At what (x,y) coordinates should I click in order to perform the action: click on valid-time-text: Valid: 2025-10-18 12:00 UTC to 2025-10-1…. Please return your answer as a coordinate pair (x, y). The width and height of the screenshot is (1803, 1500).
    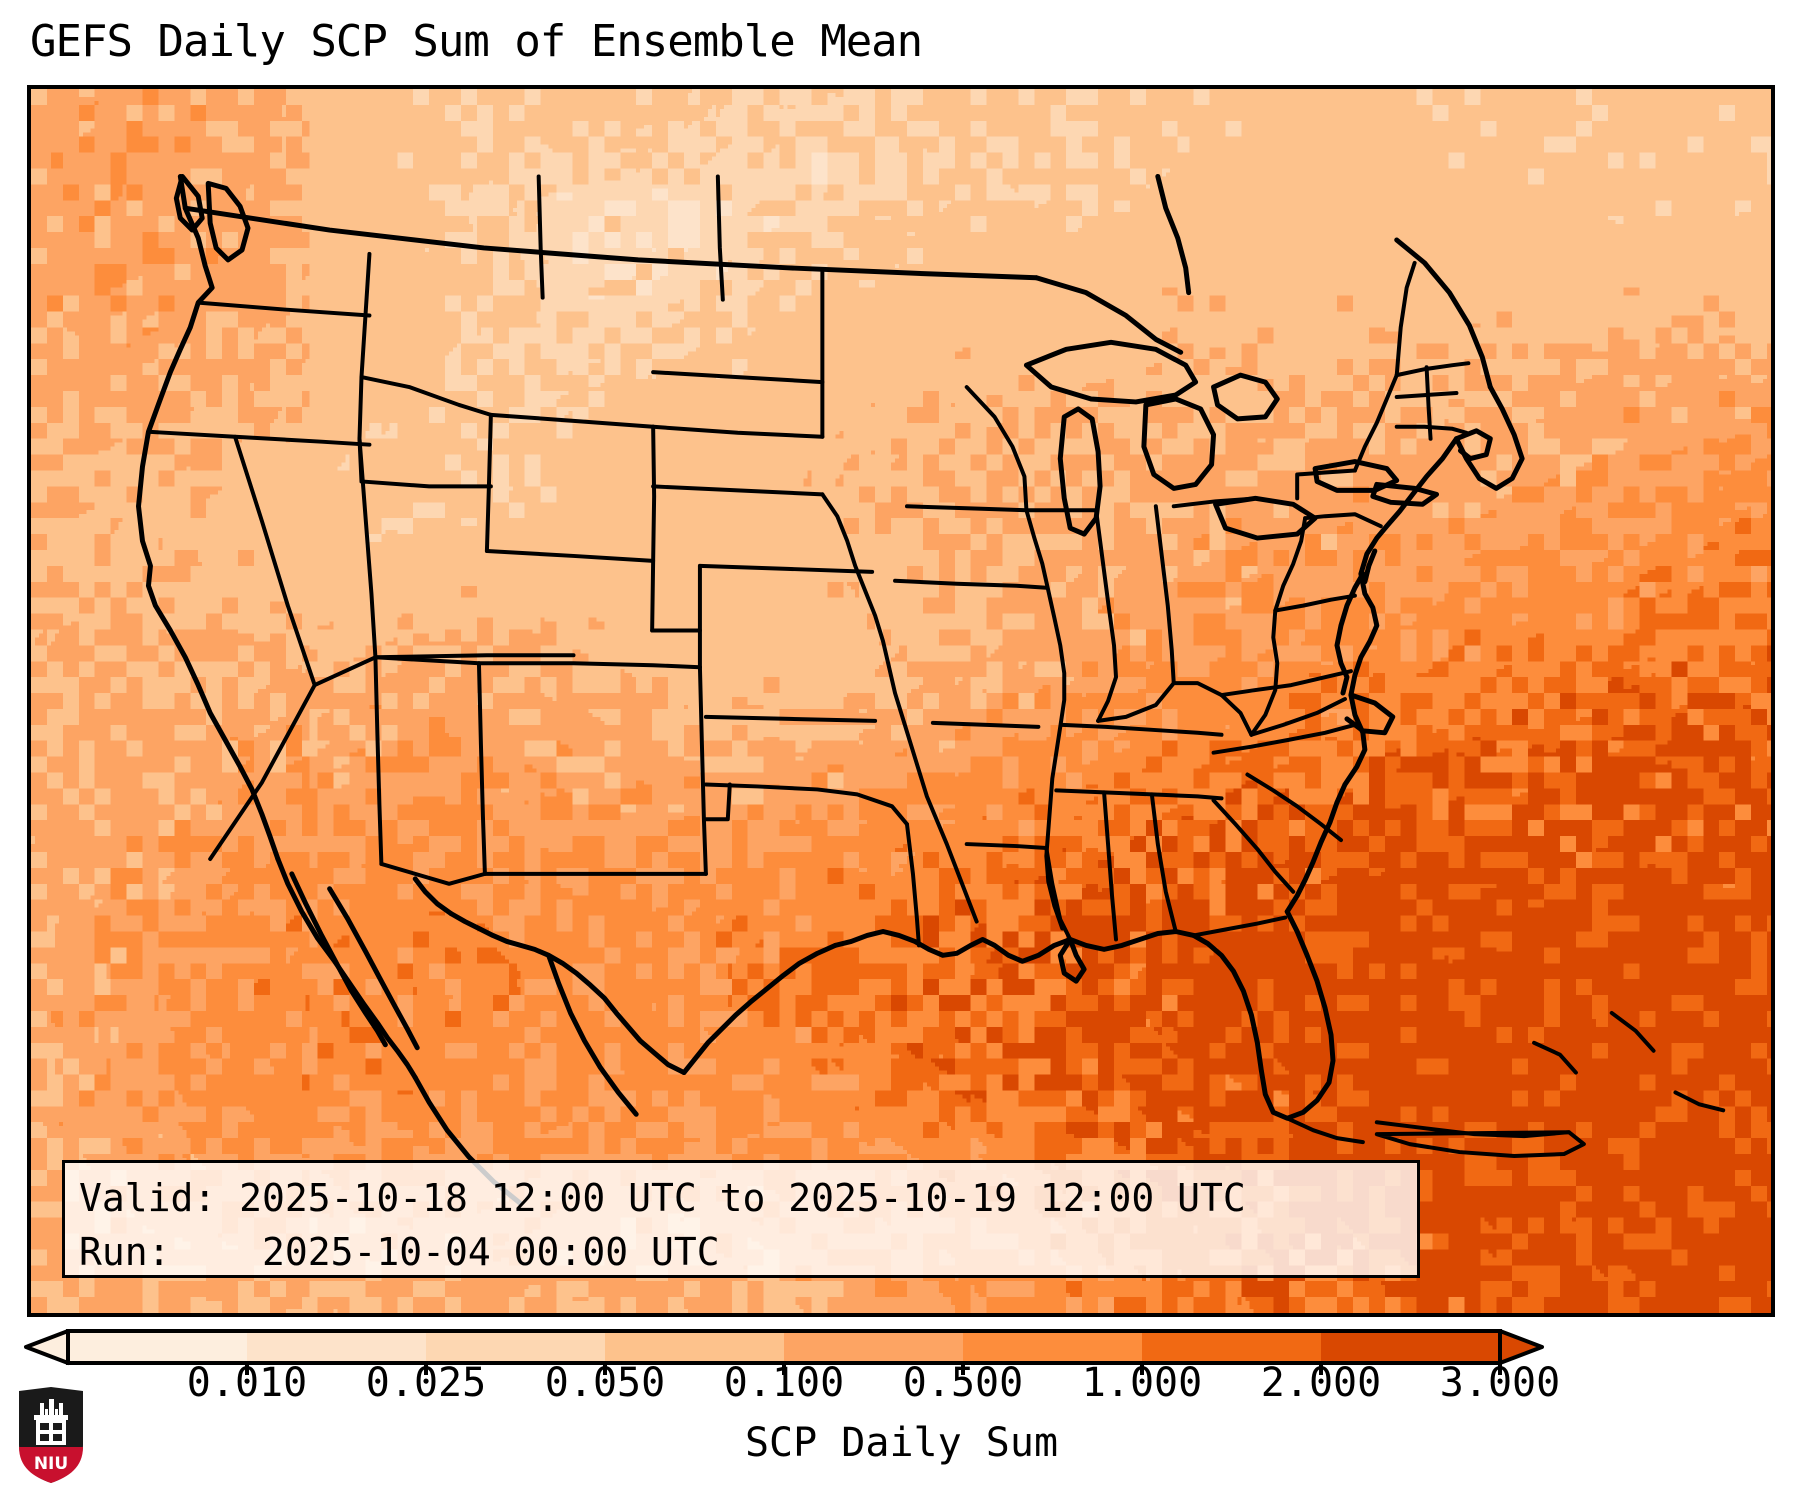
    Looking at the image, I should click on (662, 1198).